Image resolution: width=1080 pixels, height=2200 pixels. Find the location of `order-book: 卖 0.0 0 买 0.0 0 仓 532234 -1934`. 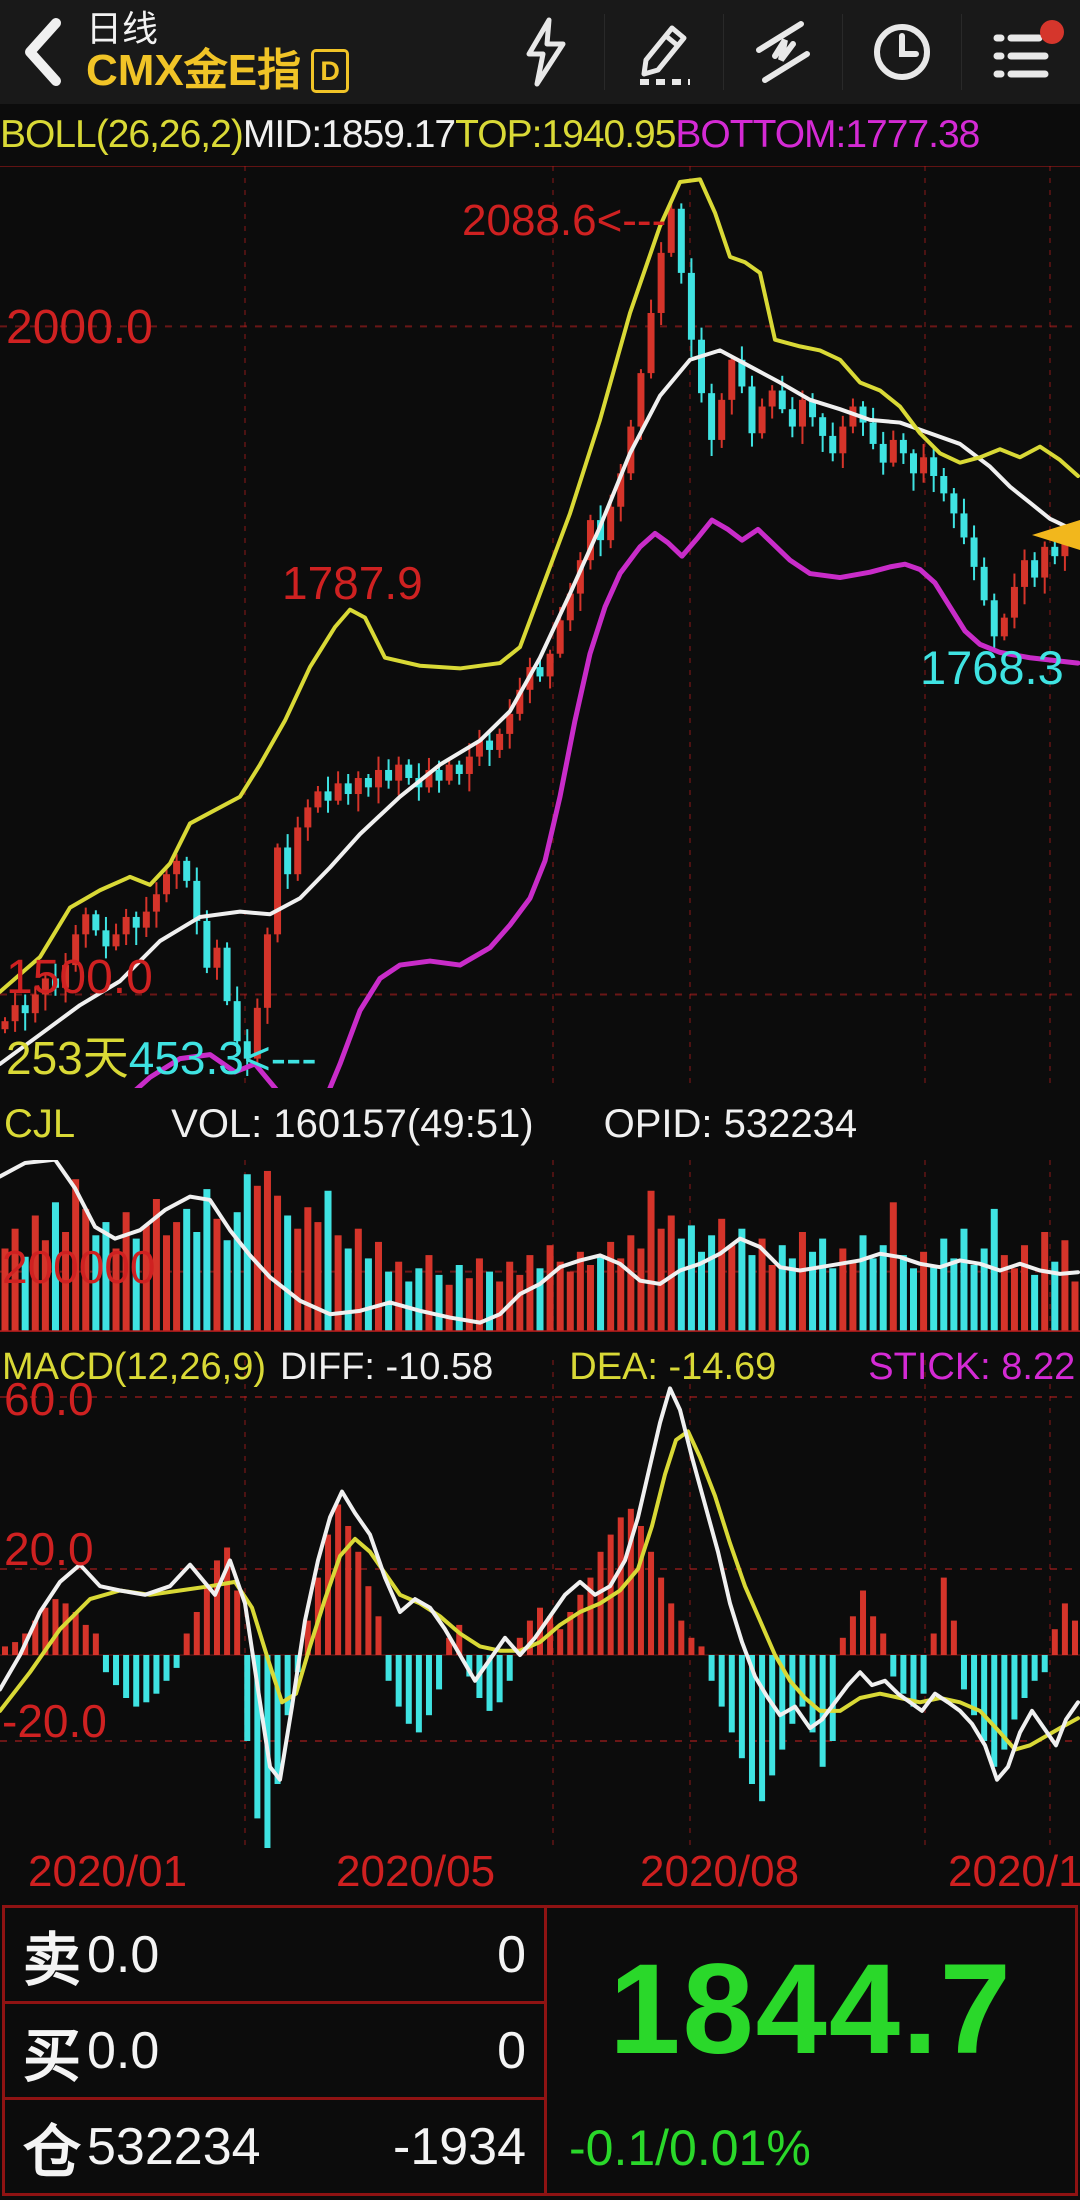

order-book: 卖 0.0 0 买 0.0 0 仓 532234 -1934 is located at coordinates (274, 2050).